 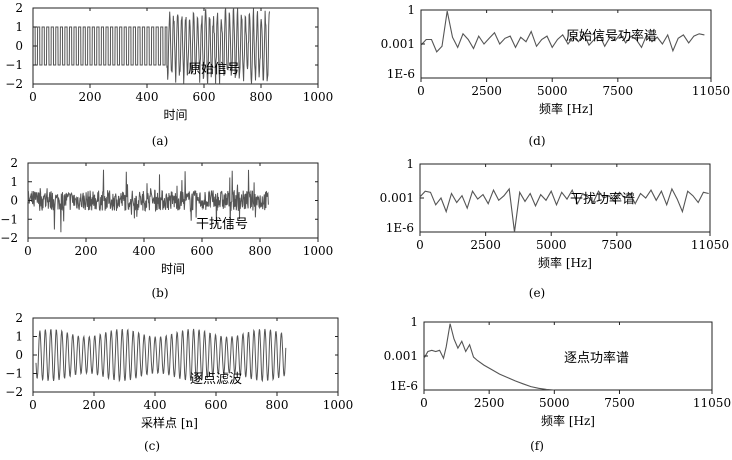 I want to click on panel-label-f: 逐点功率谱, so click(x=596, y=358).